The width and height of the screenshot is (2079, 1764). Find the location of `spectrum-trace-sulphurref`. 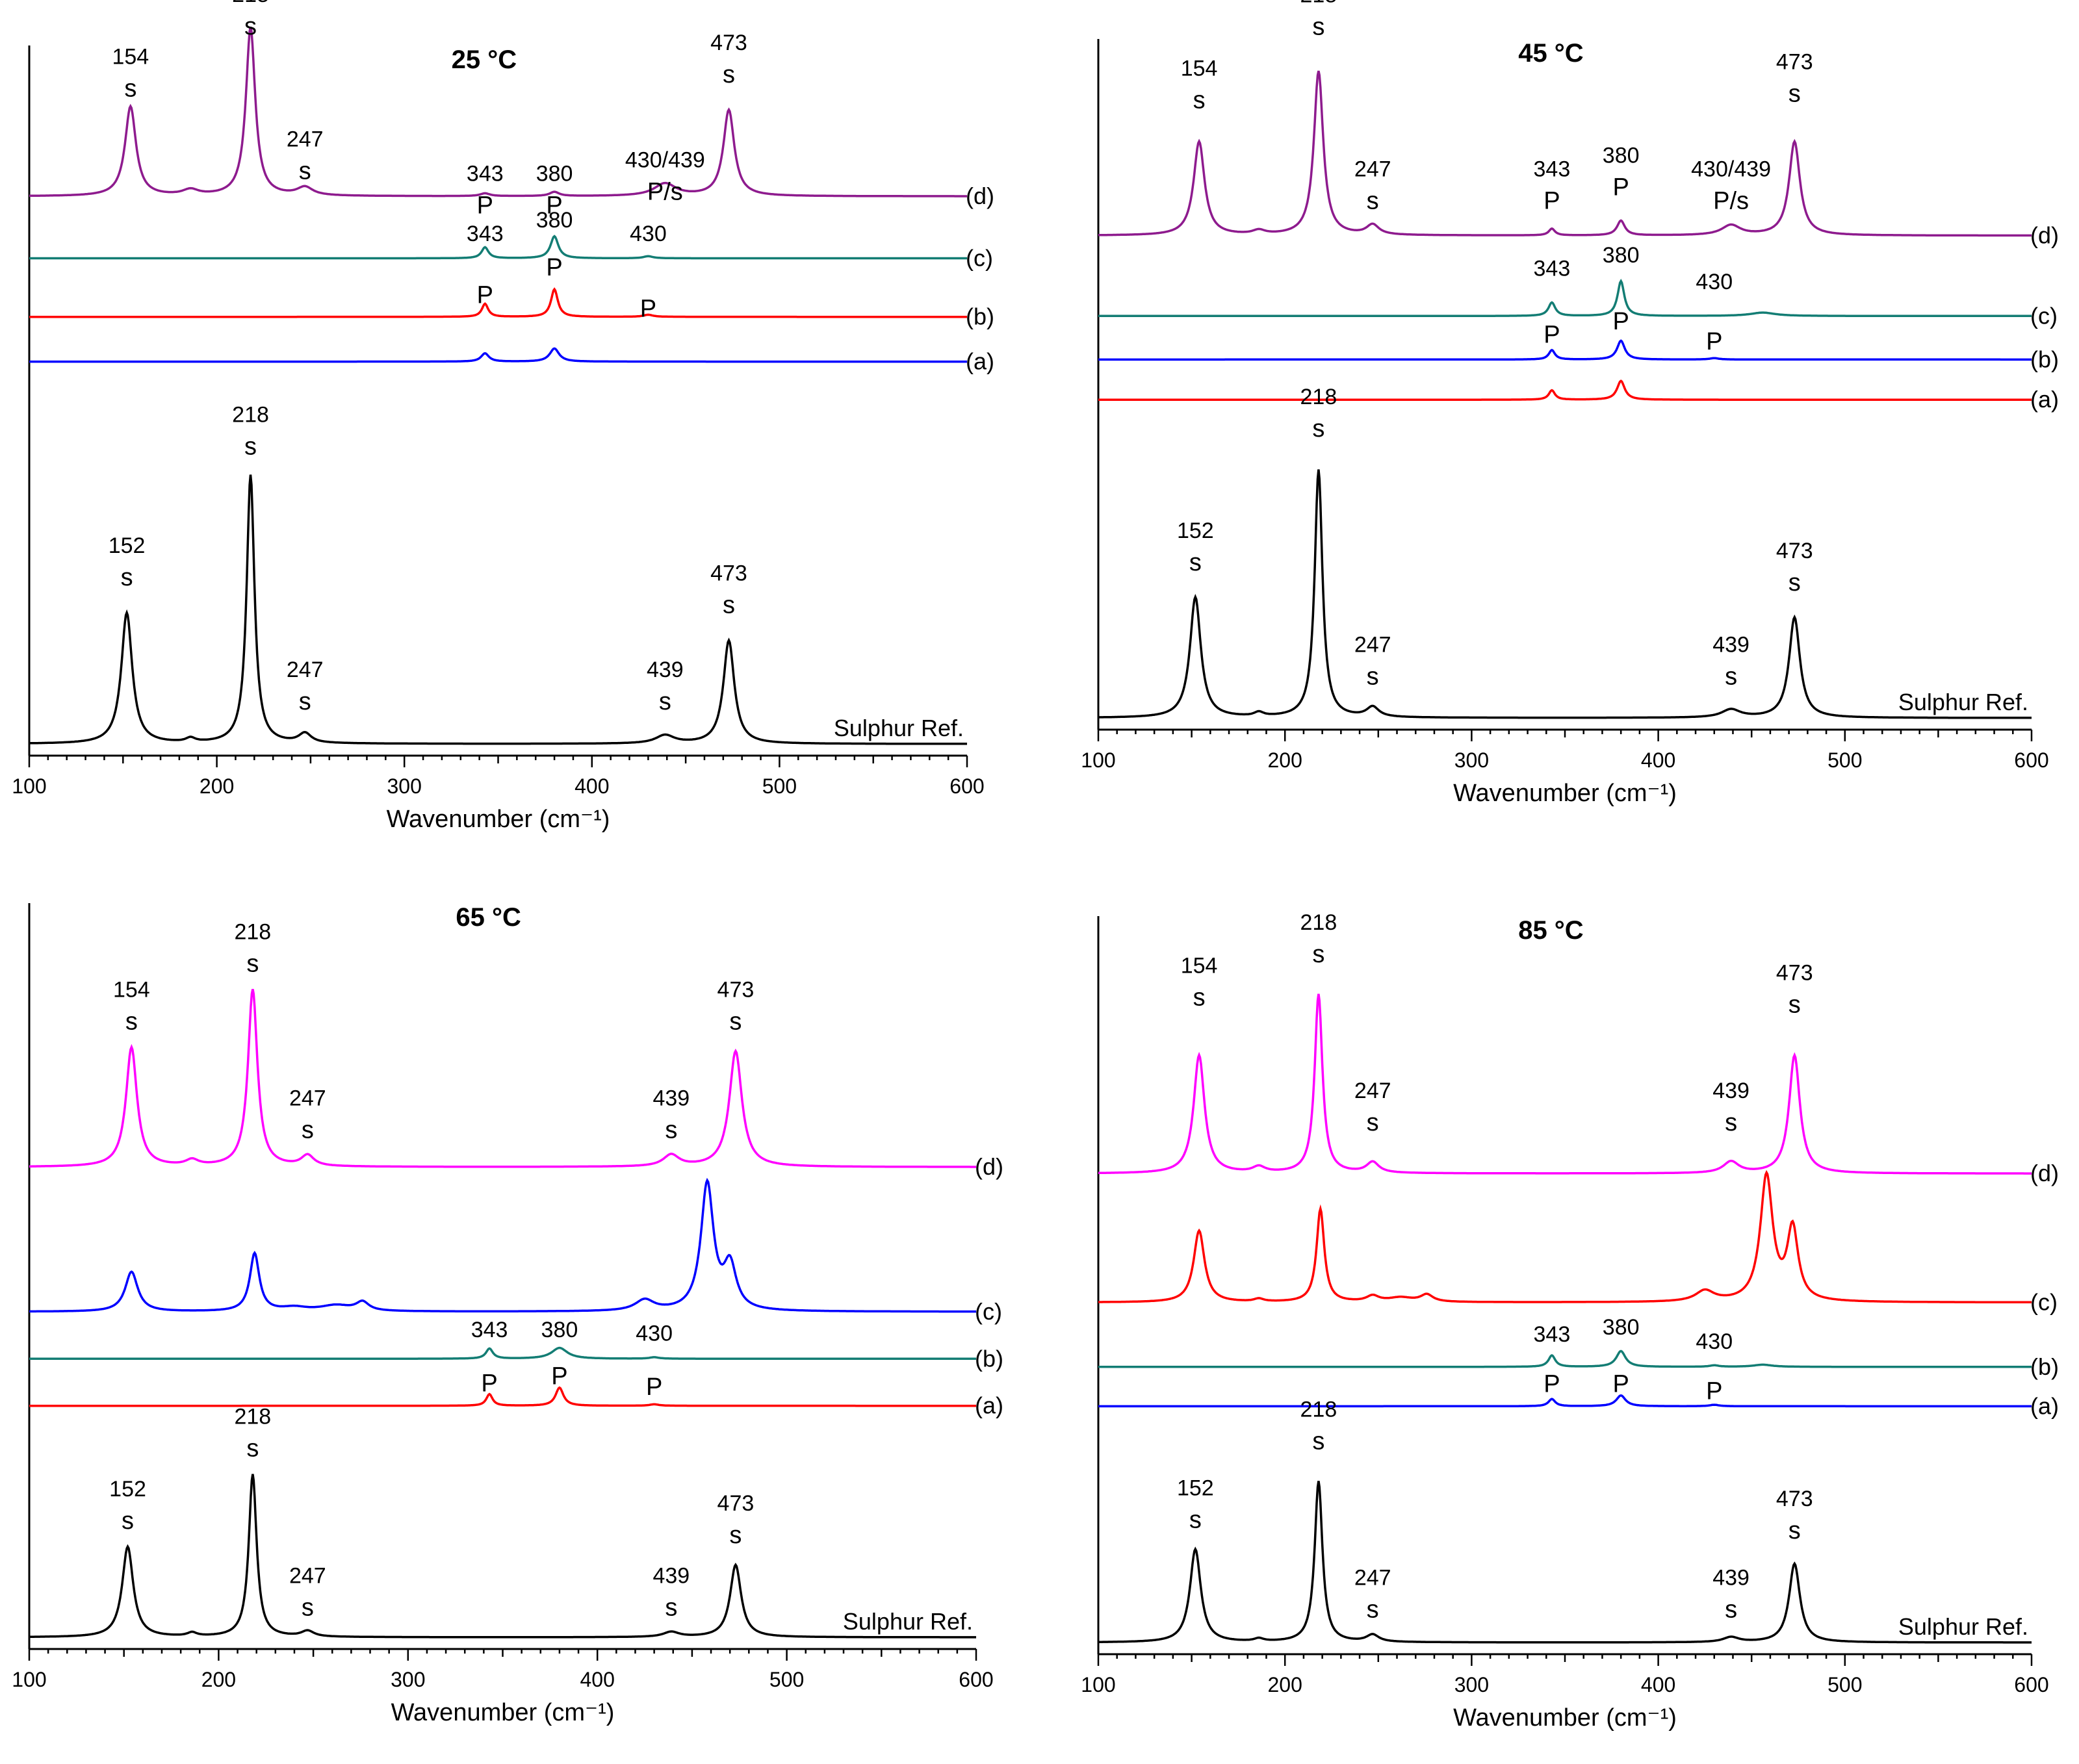

spectrum-trace-sulphurref is located at coordinates (498, 609).